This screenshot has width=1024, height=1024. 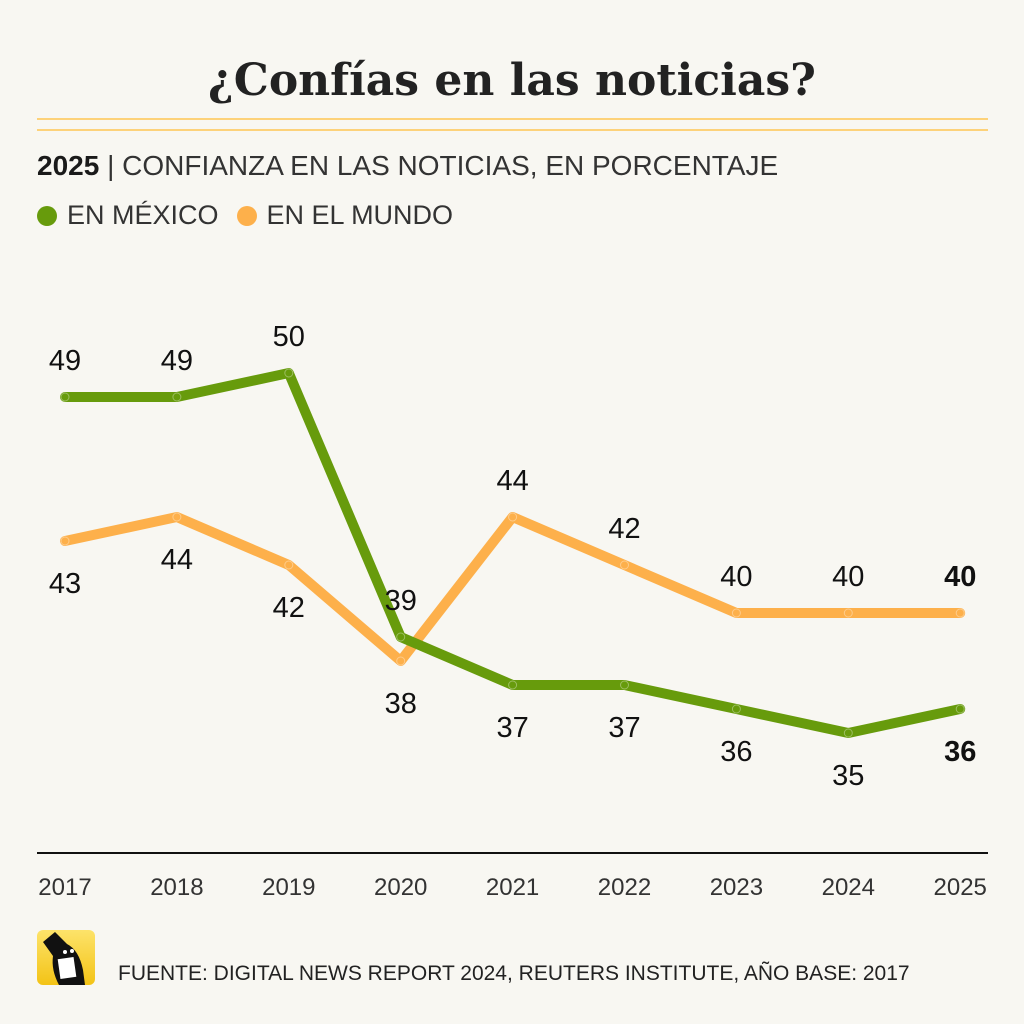 I want to click on data-label: 39, so click(x=401, y=601).